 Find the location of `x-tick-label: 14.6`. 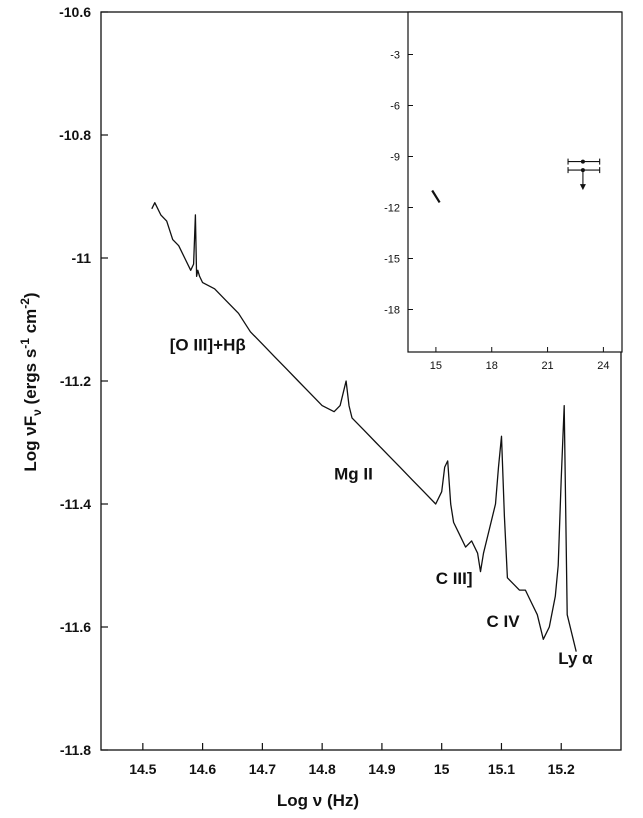

x-tick-label: 14.6 is located at coordinates (202, 769).